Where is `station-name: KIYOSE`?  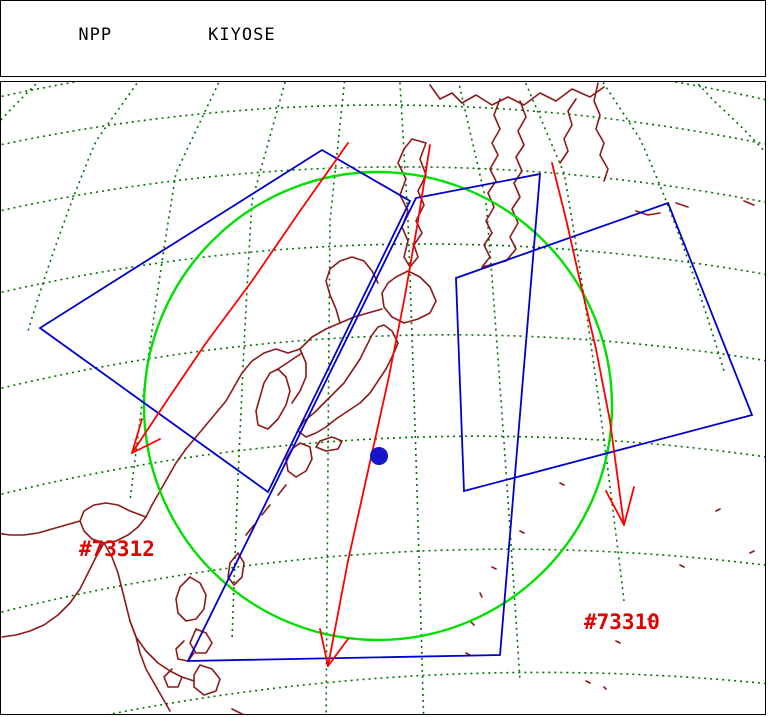
station-name: KIYOSE is located at coordinates (242, 35).